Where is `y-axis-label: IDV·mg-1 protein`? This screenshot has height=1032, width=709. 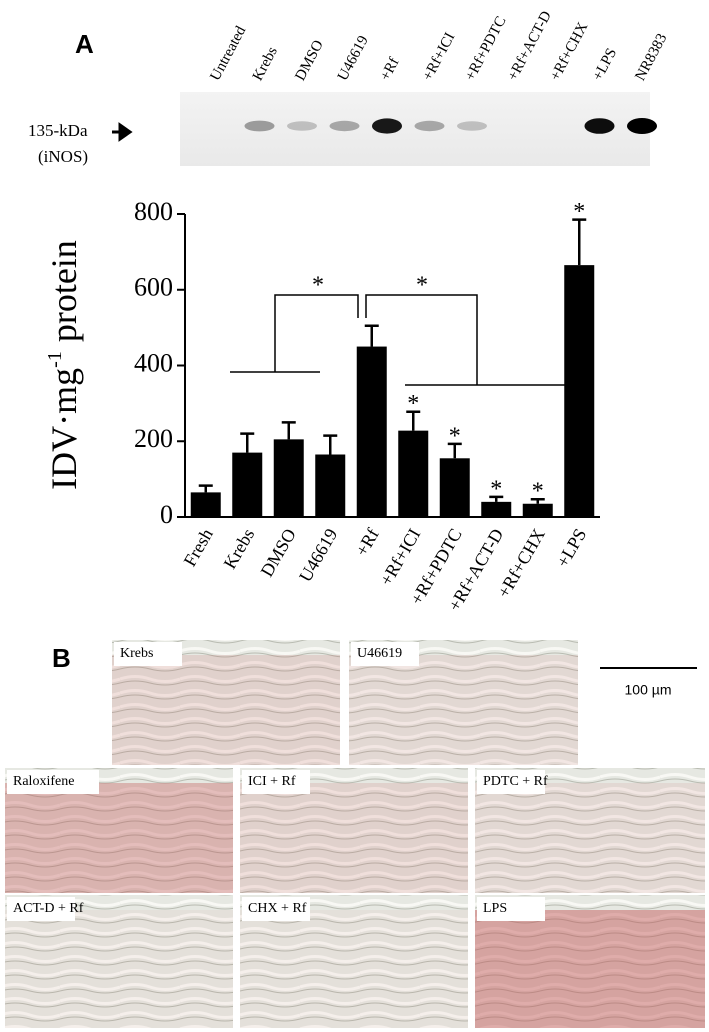
y-axis-label: IDV·mg-1 protein is located at coordinates (64, 365).